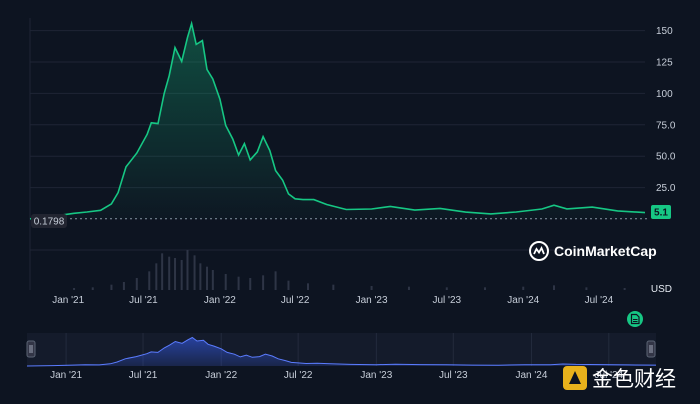  Describe the element at coordinates (664, 31) in the screenshot. I see `y-tick-label: 150` at that location.